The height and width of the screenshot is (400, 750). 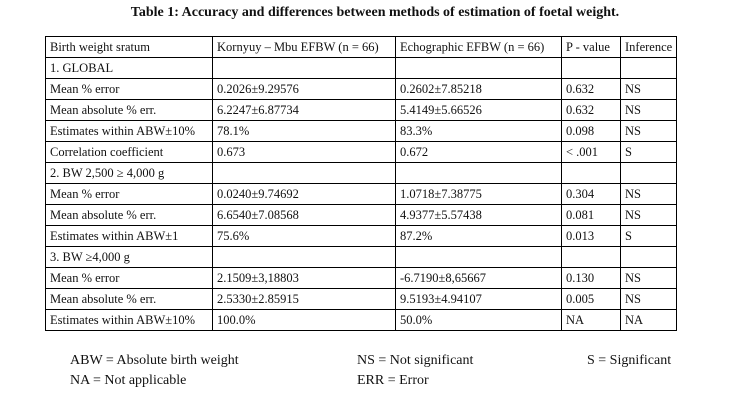 What do you see at coordinates (304, 131) in the screenshot?
I see `table-cell: 78.1%` at bounding box center [304, 131].